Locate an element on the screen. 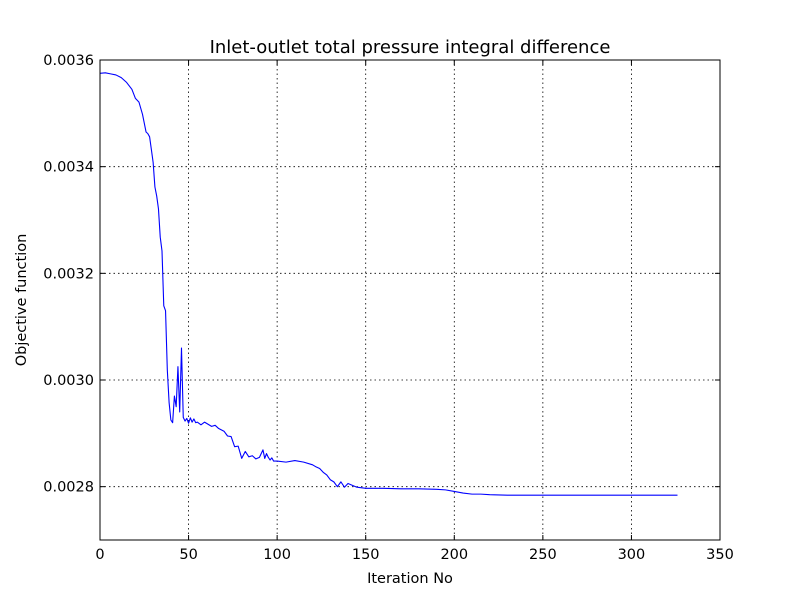 This screenshot has height=600, width=800. x-tick-label: 250 is located at coordinates (543, 555).